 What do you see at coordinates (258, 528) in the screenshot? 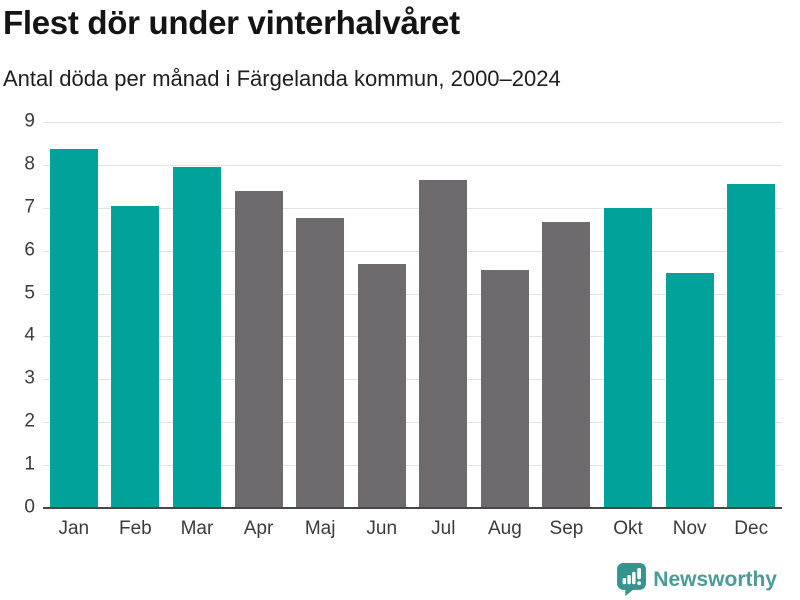
I see `x-tick-label-apr: Apr` at bounding box center [258, 528].